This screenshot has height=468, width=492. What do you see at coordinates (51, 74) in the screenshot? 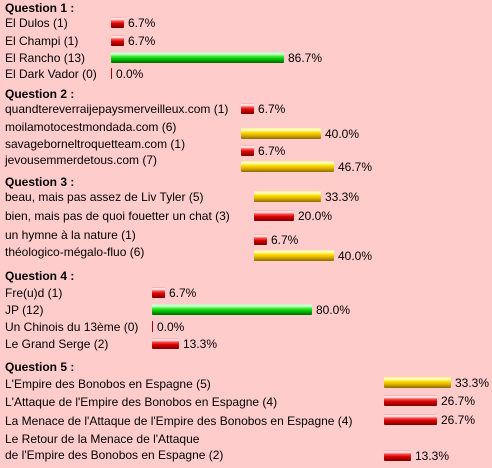
I see `option-label: El Dark Vador (0)` at bounding box center [51, 74].